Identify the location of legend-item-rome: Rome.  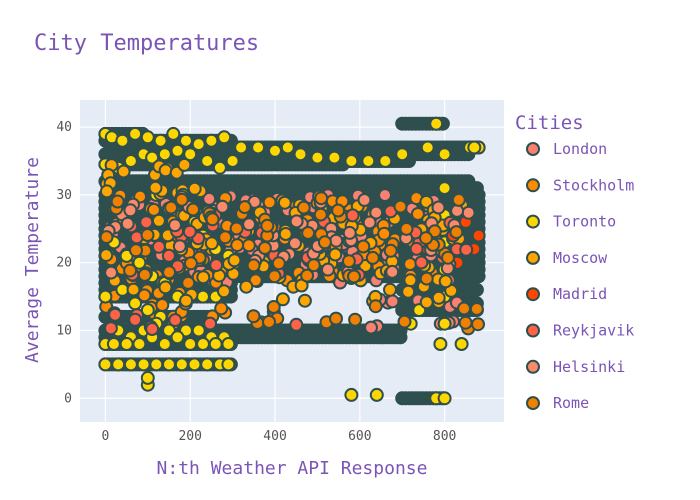
(557, 403).